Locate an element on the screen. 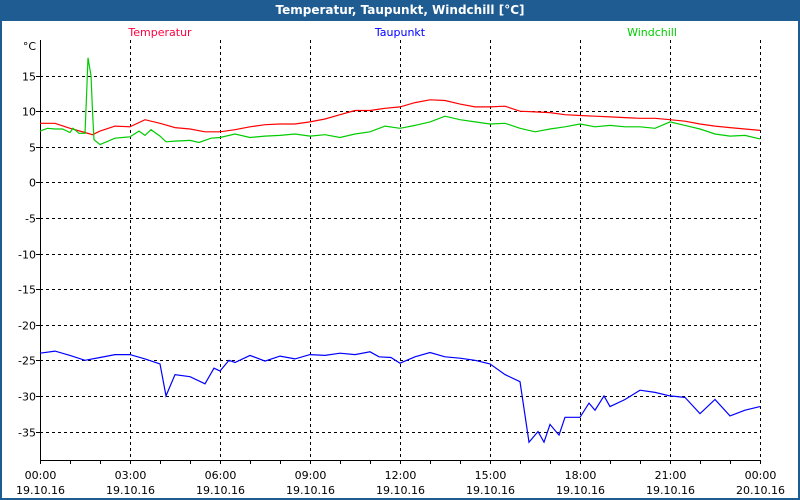 This screenshot has width=800, height=500. y-tick-label: -15 is located at coordinates (27, 290).